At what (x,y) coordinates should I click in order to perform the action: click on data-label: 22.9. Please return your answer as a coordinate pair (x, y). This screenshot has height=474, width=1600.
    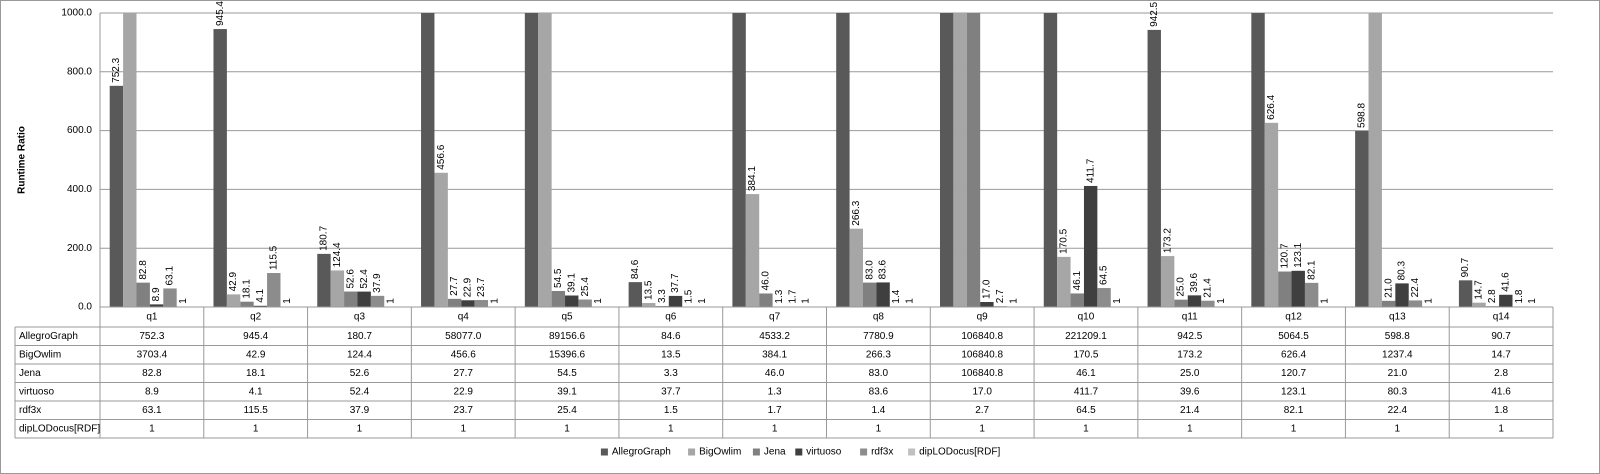
    Looking at the image, I should click on (468, 287).